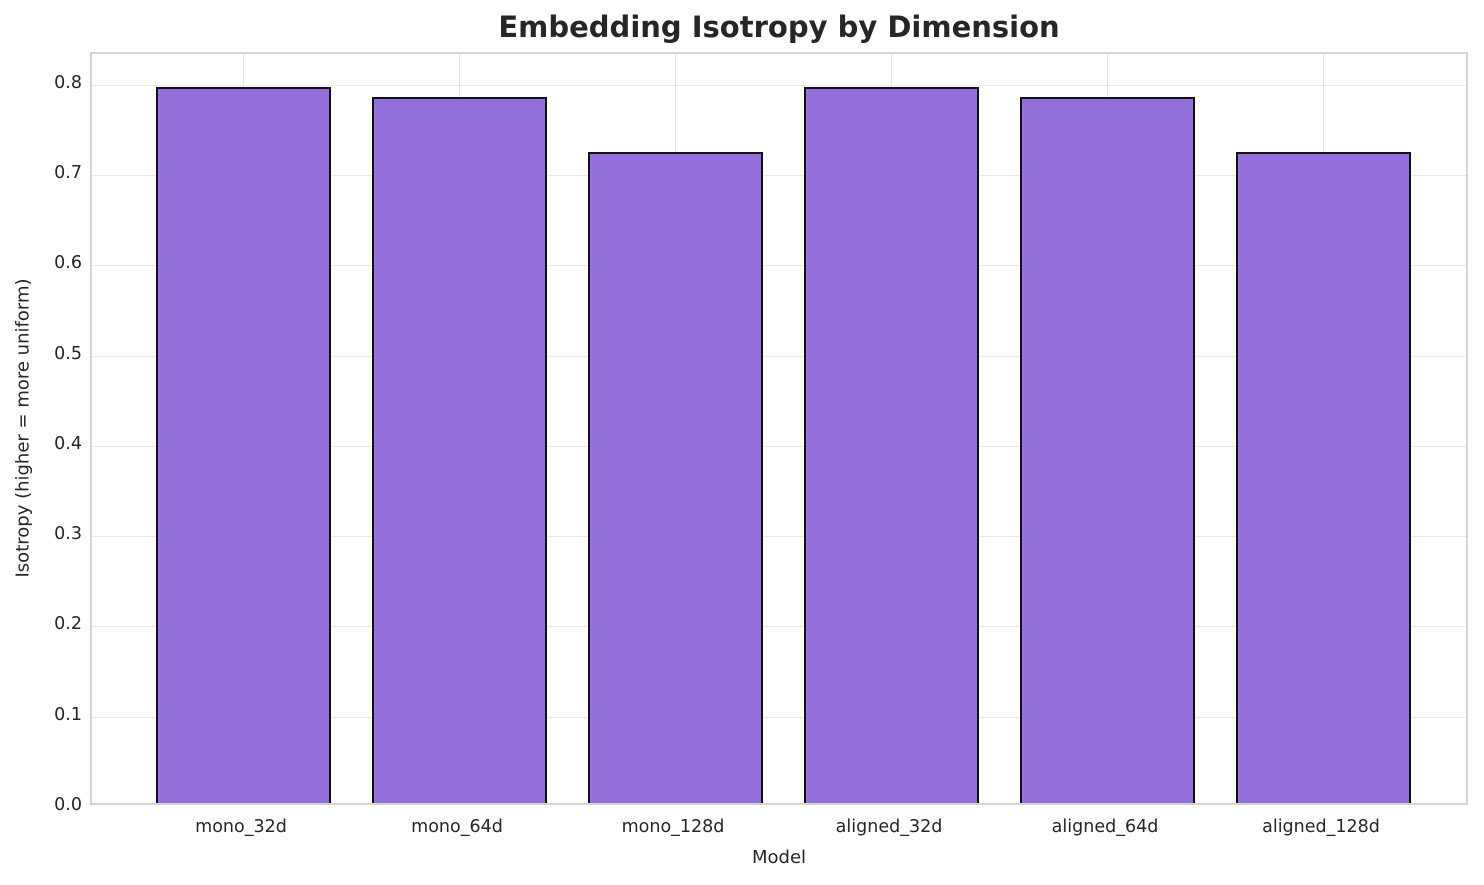 This screenshot has height=885, width=1484. What do you see at coordinates (673, 827) in the screenshot?
I see `x-tick-label-mono_128d: mono_128d` at bounding box center [673, 827].